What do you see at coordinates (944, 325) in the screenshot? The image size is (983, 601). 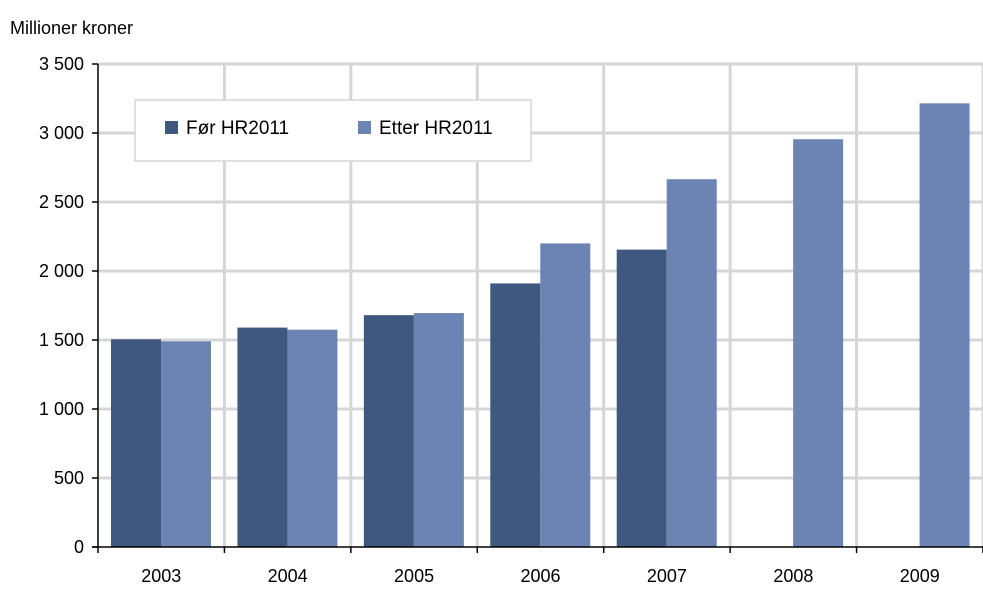 I see `bar-etter-hr2011-2009` at bounding box center [944, 325].